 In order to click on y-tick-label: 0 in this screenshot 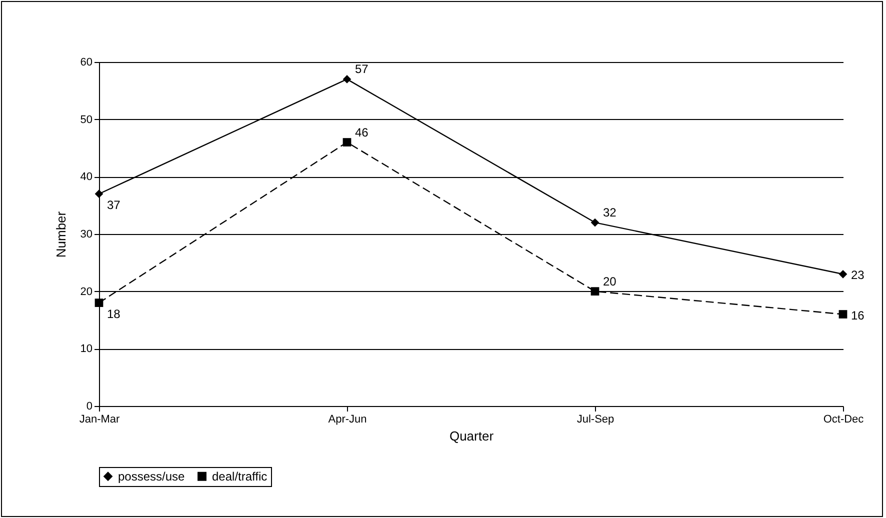, I will do `click(89, 406)`.